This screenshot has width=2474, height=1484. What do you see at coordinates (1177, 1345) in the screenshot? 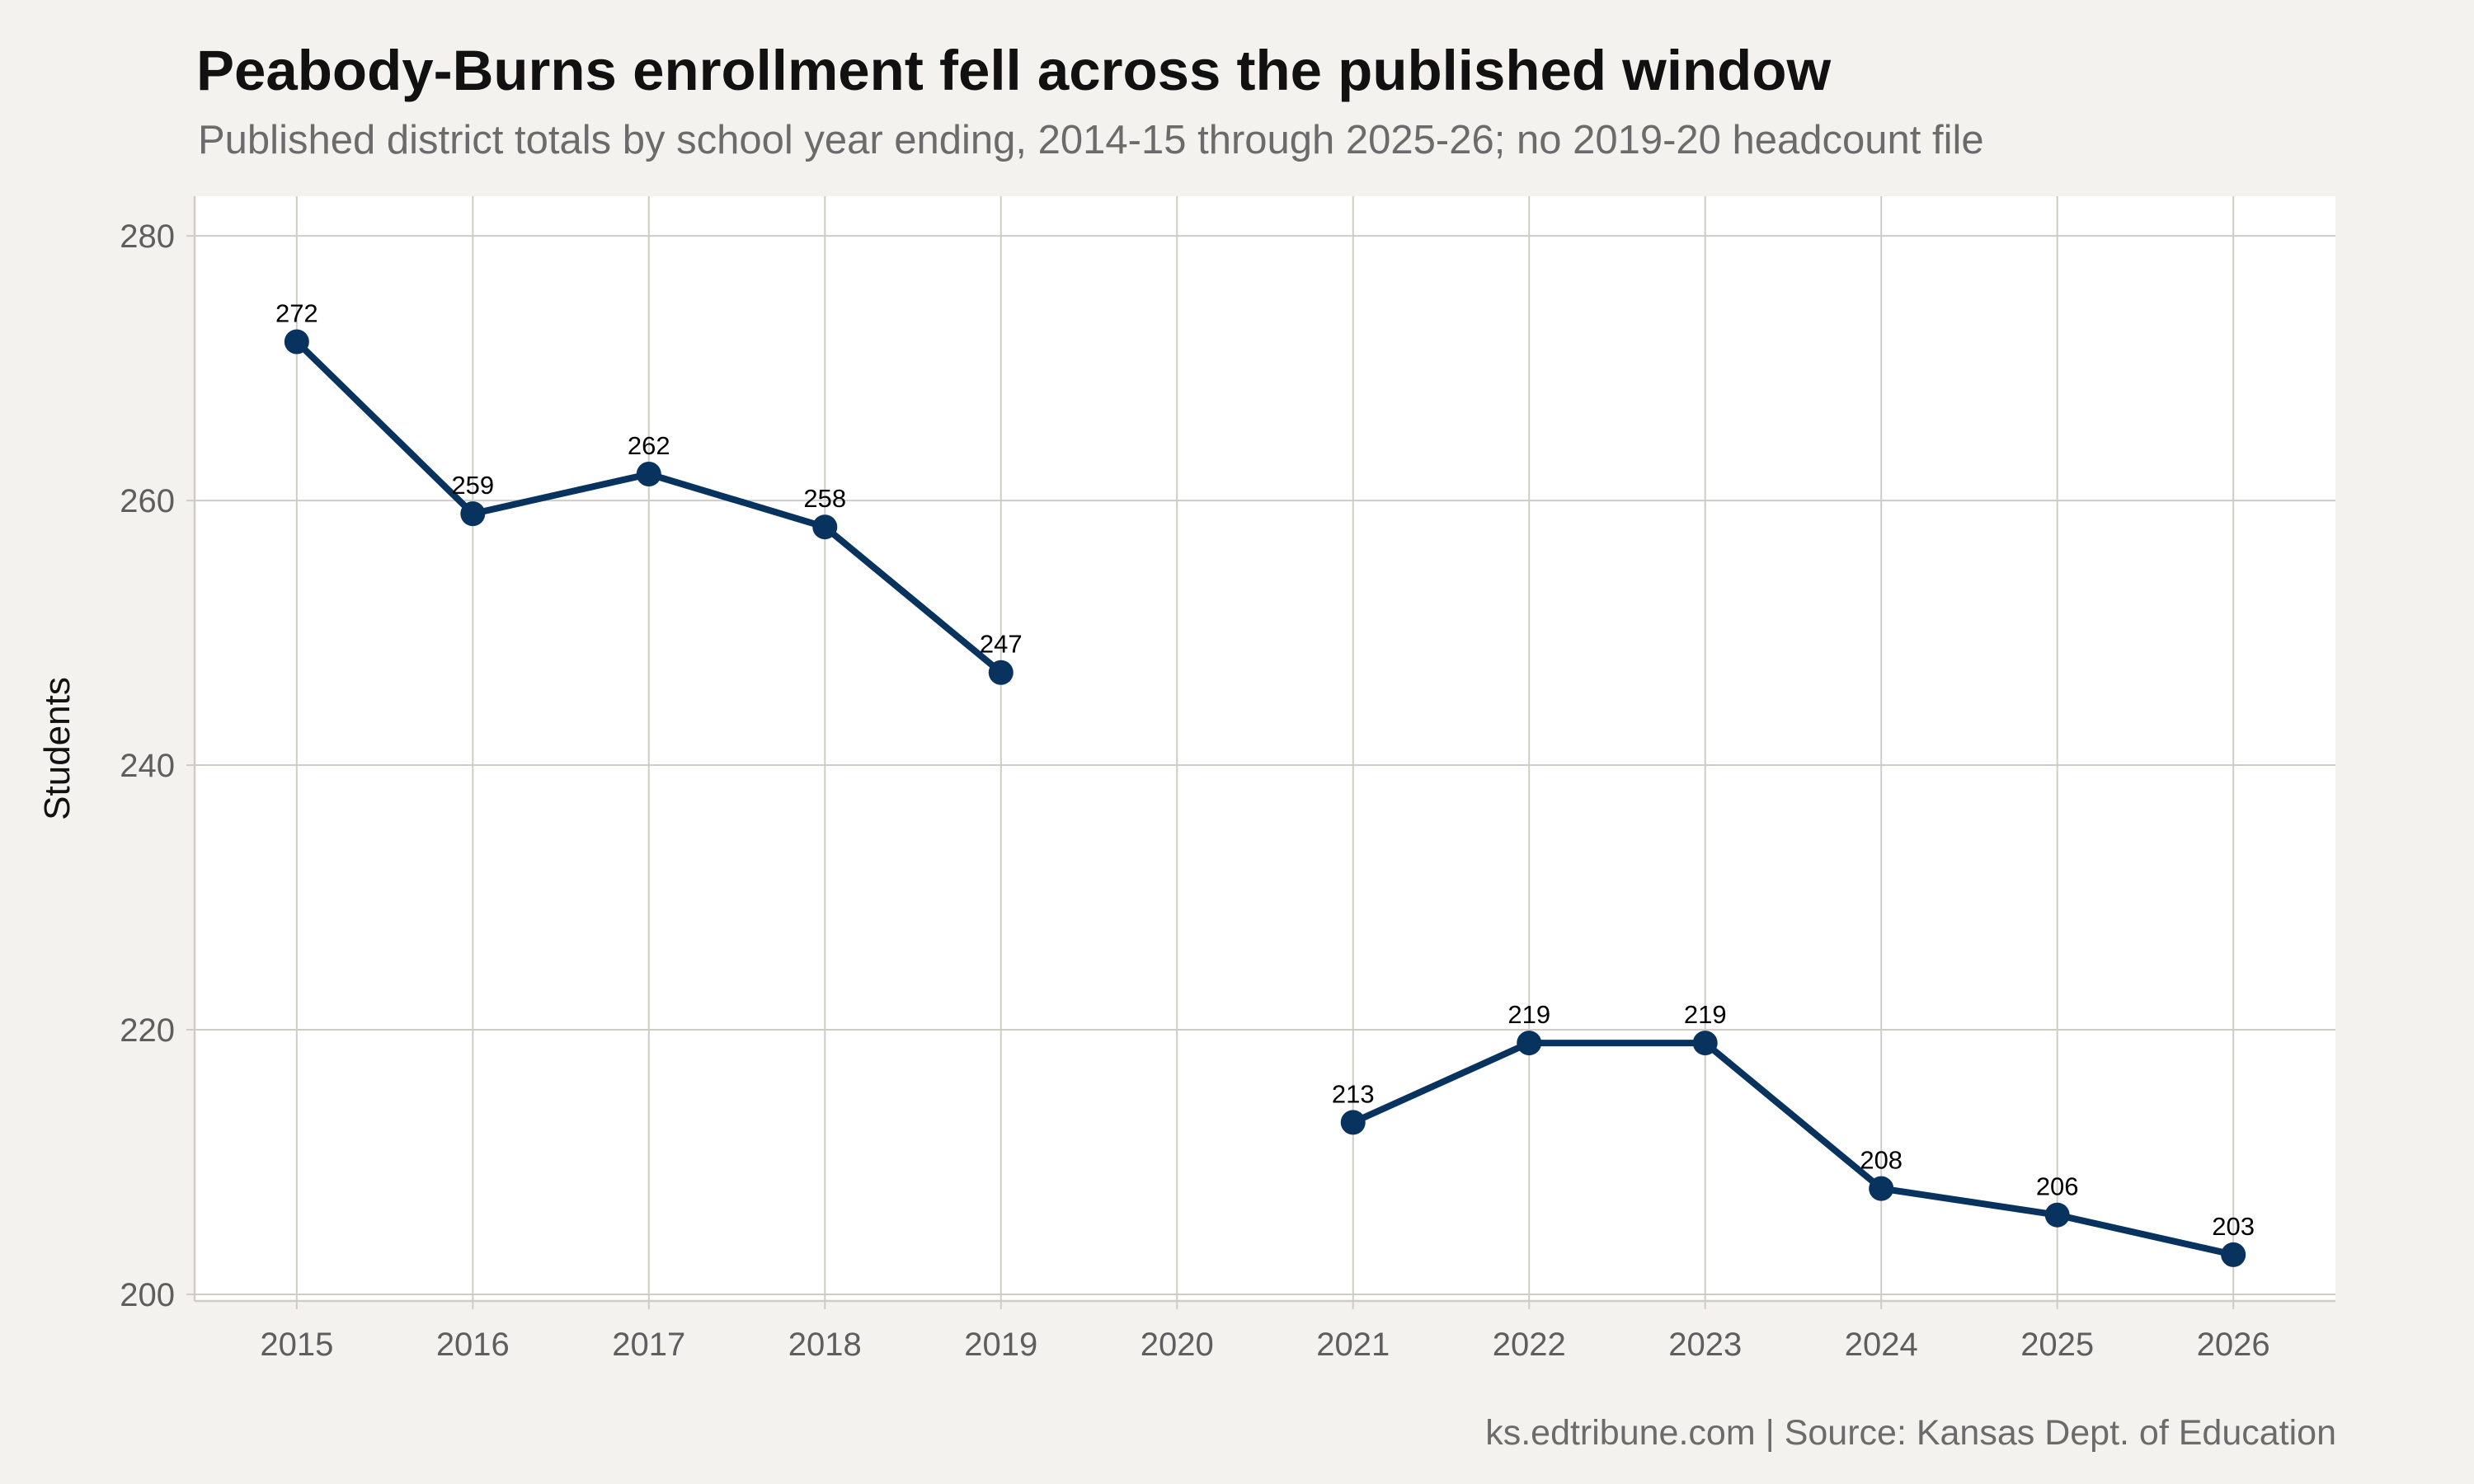
I see `x-tick-label: 2020` at bounding box center [1177, 1345].